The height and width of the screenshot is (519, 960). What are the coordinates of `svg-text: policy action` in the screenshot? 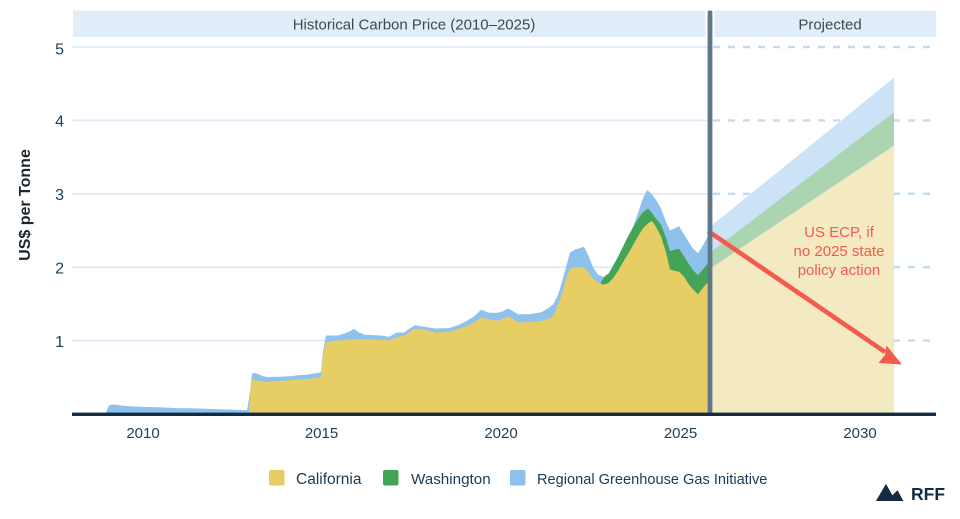 It's located at (839, 270).